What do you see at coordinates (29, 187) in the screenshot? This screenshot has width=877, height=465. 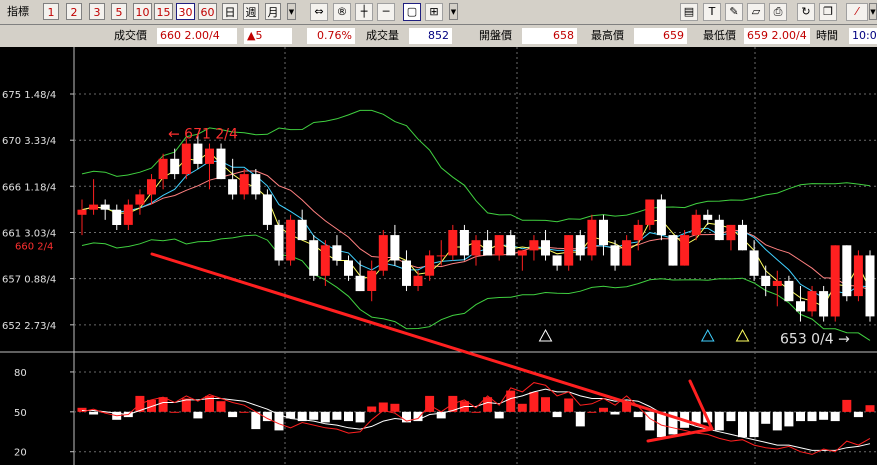 I see `price-tick-label: 666 1.18/4` at bounding box center [29, 187].